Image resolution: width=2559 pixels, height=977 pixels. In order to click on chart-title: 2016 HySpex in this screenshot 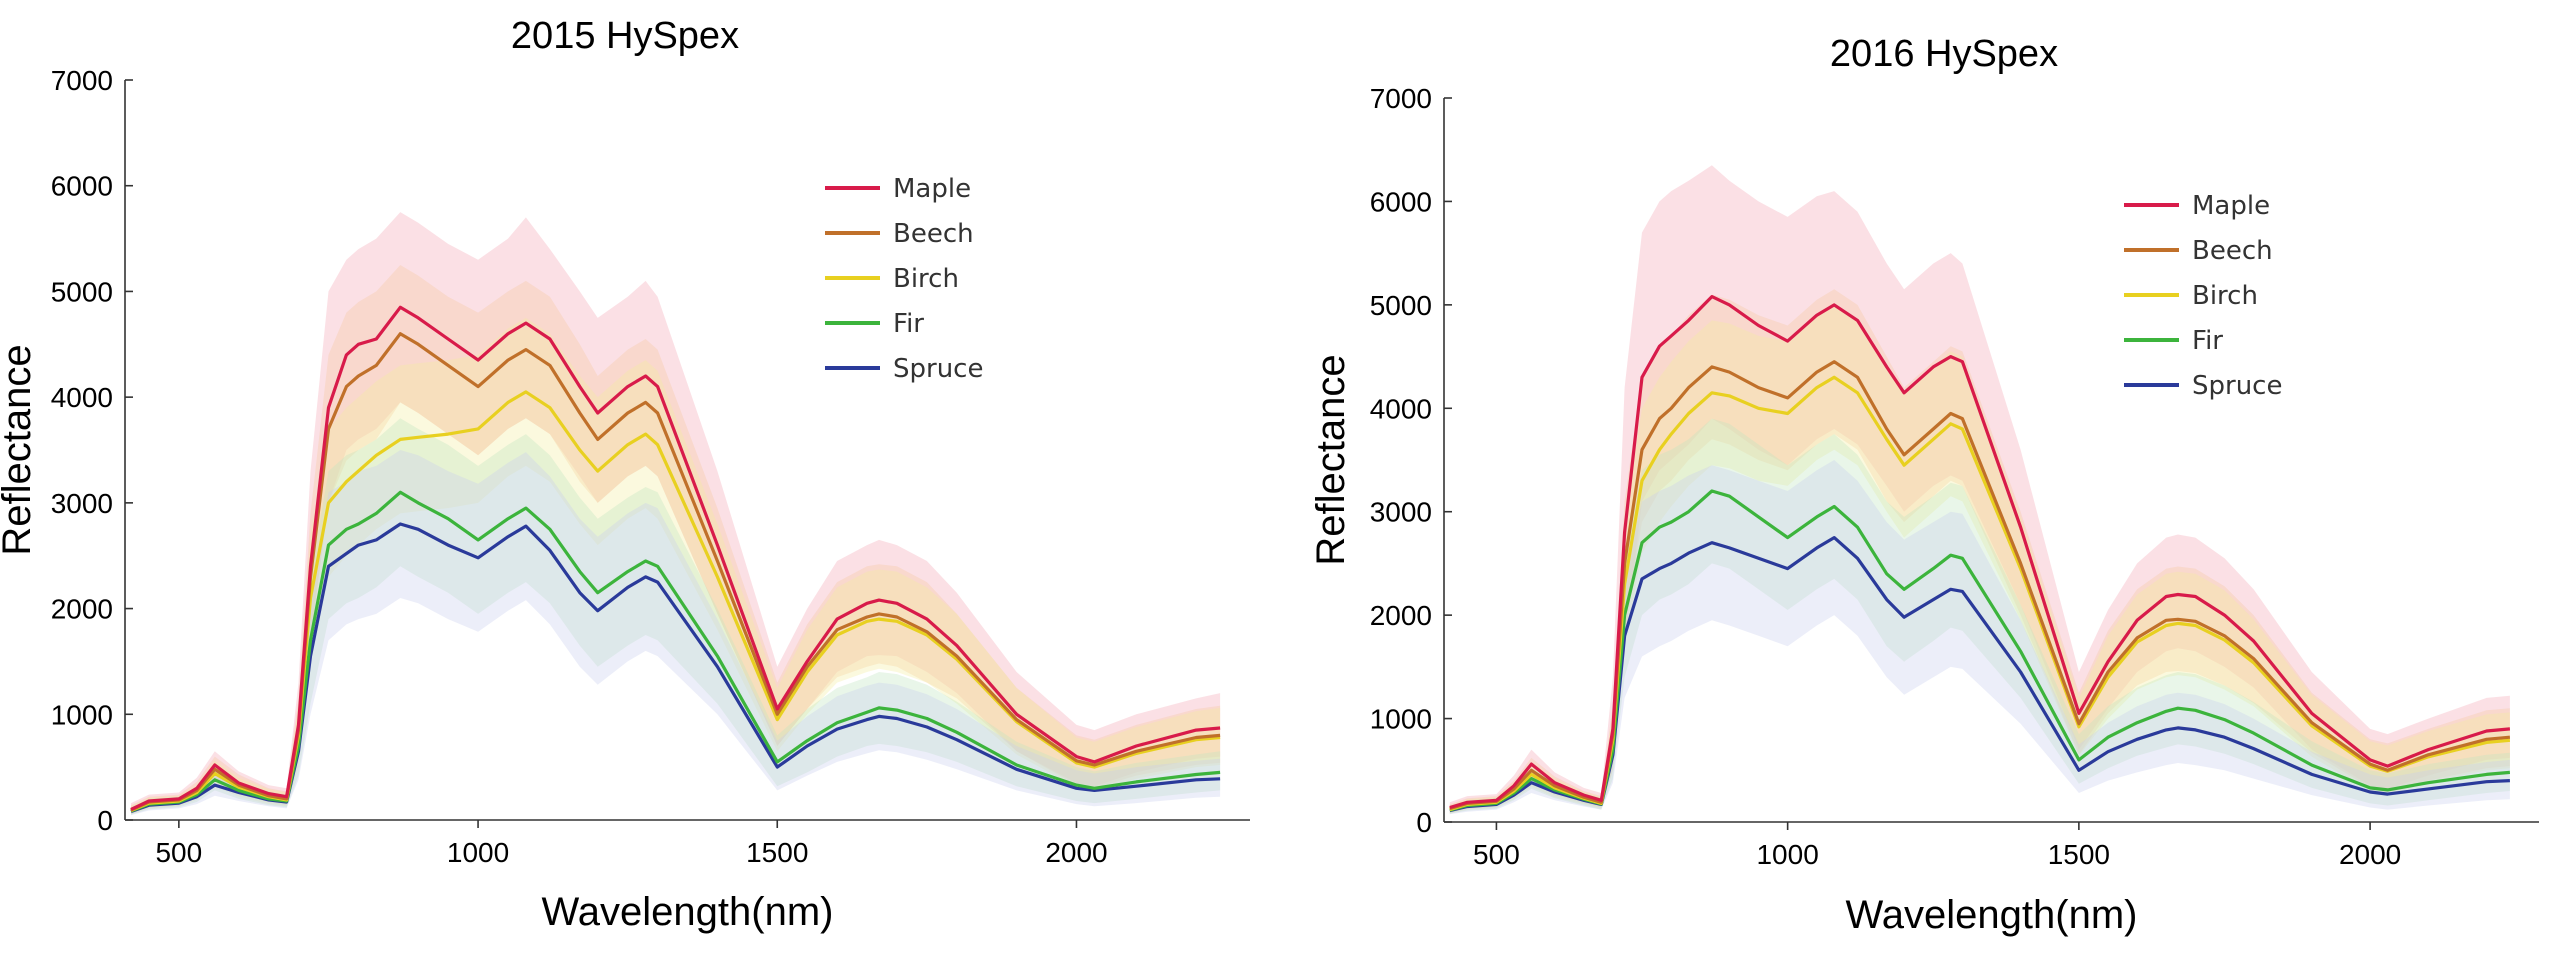, I will do `click(1944, 54)`.